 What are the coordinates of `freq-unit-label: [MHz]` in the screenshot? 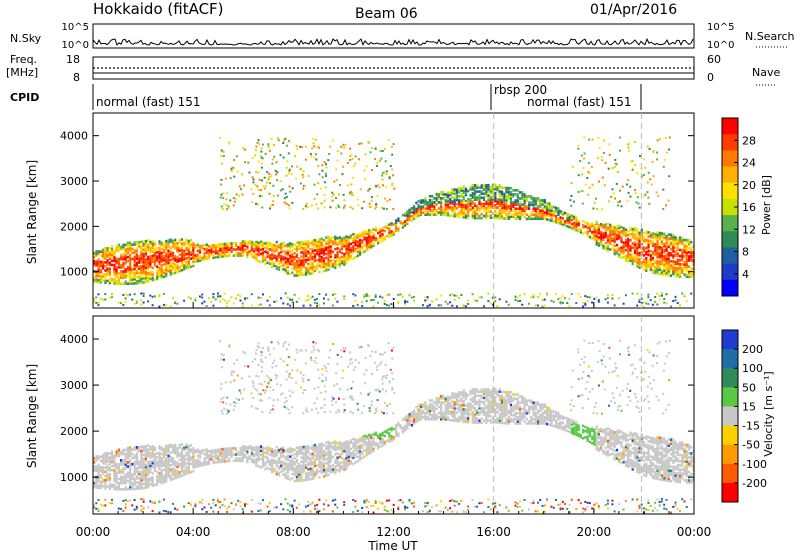 It's located at (22, 72).